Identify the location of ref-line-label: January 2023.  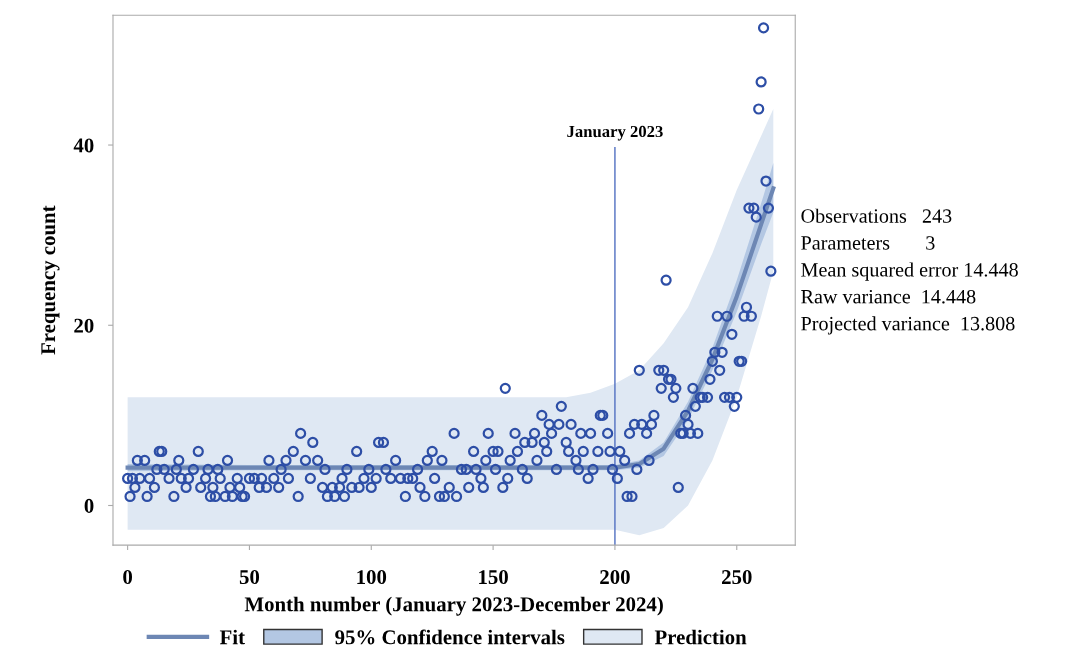
(615, 133).